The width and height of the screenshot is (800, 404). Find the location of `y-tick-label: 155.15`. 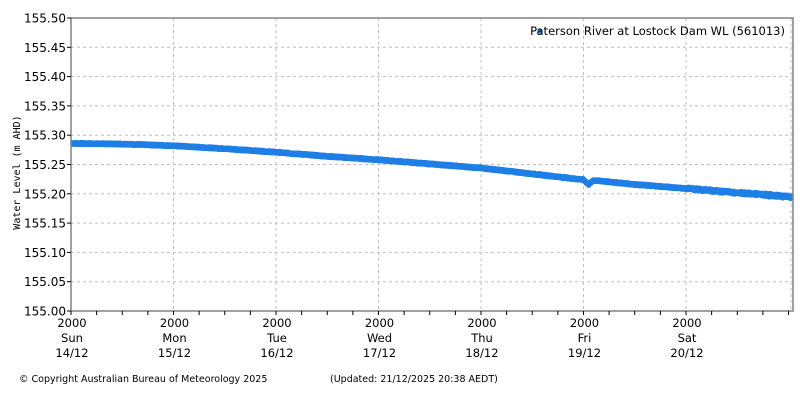

y-tick-label: 155.15 is located at coordinates (45, 224).